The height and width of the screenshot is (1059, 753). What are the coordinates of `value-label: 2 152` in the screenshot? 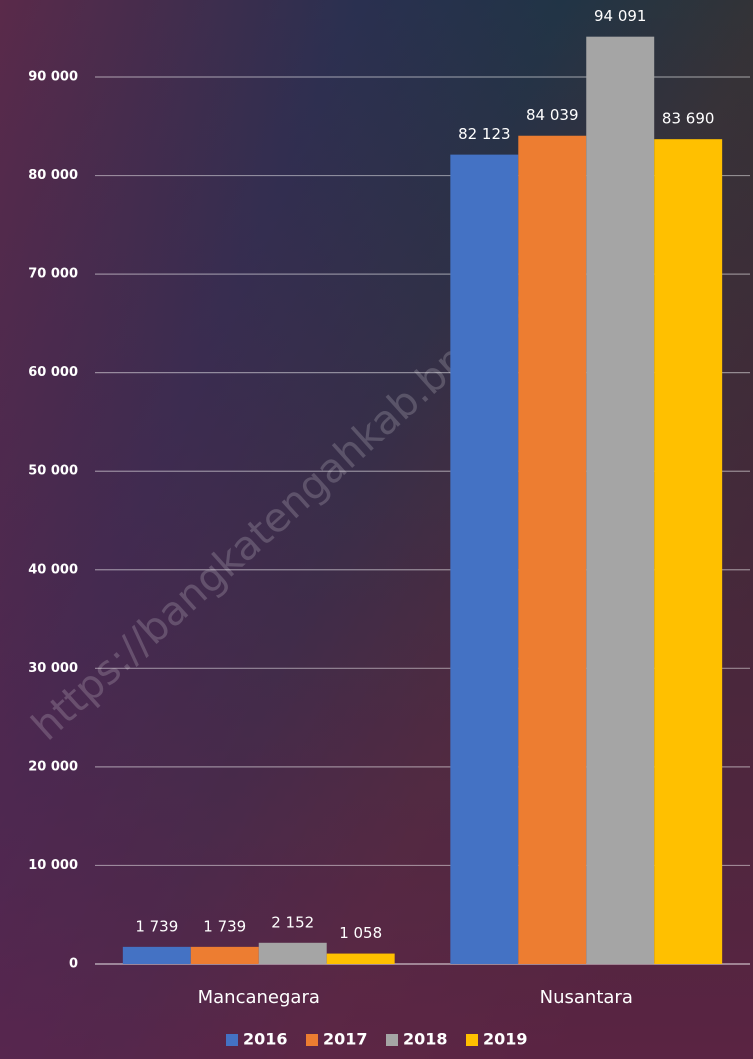 It's located at (292, 922).